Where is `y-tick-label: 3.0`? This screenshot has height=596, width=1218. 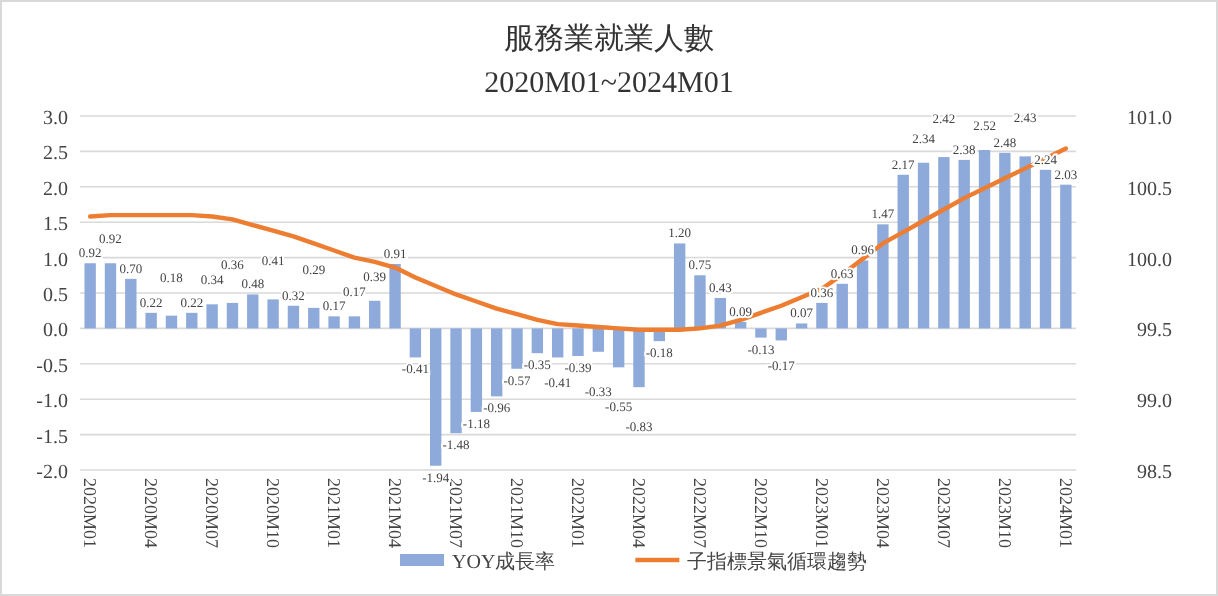
y-tick-label: 3.0 is located at coordinates (55, 119).